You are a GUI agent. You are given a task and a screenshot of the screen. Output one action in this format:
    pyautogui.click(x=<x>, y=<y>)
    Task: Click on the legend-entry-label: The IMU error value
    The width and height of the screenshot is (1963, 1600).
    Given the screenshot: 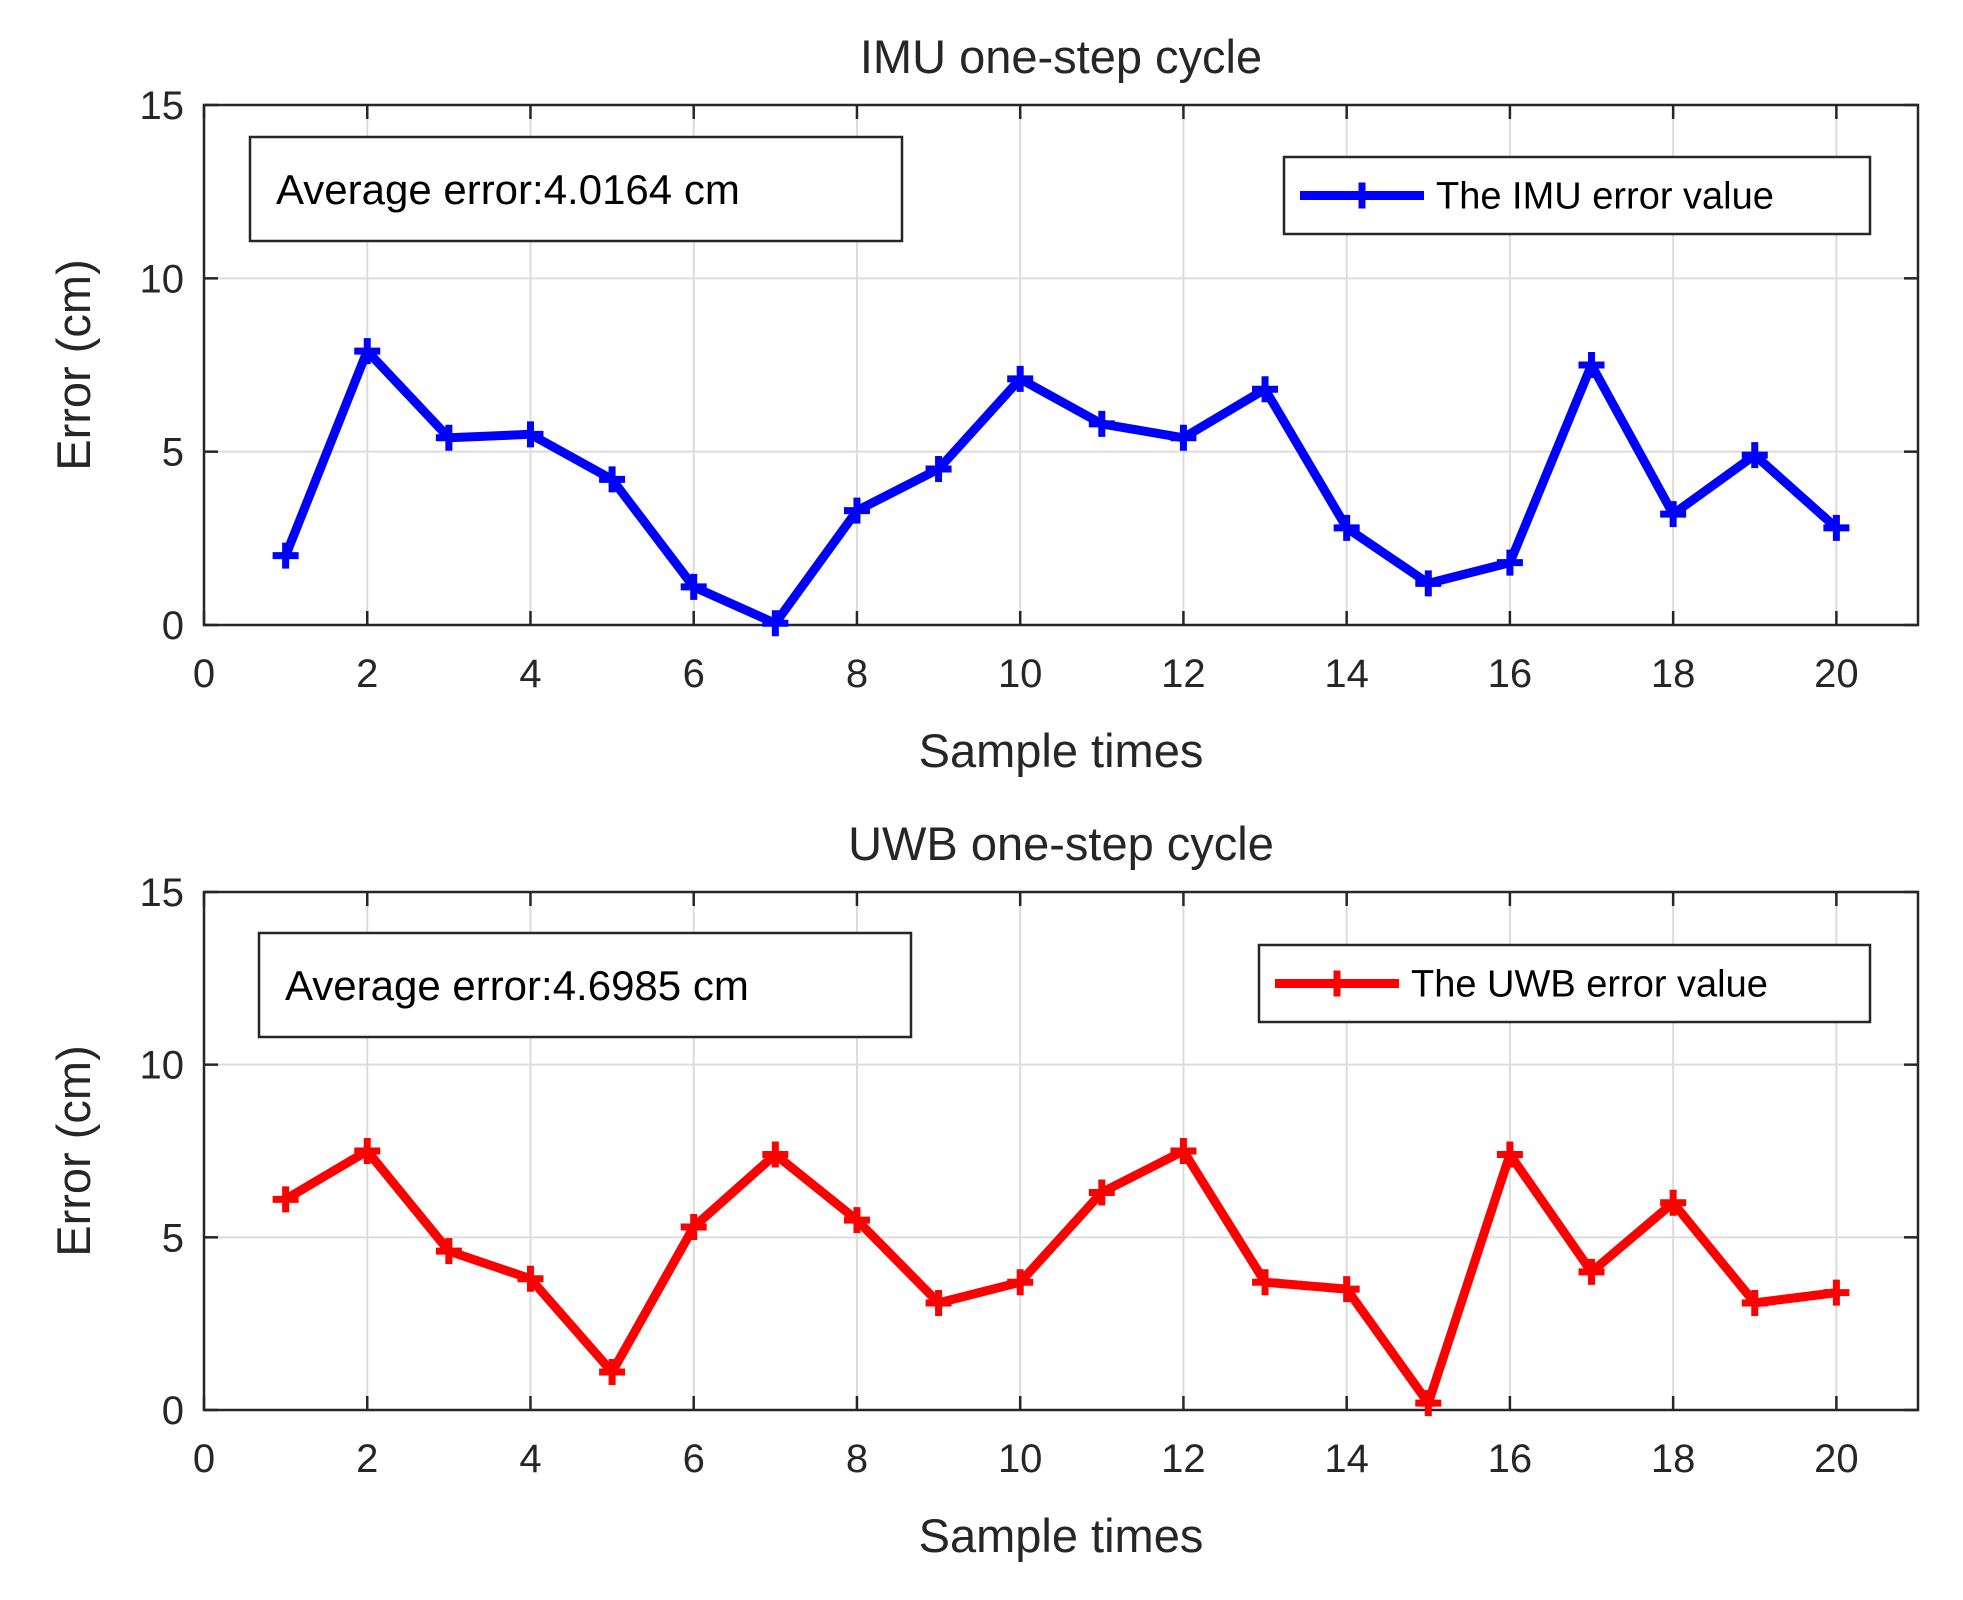 What is the action you would take?
    pyautogui.click(x=1605, y=197)
    